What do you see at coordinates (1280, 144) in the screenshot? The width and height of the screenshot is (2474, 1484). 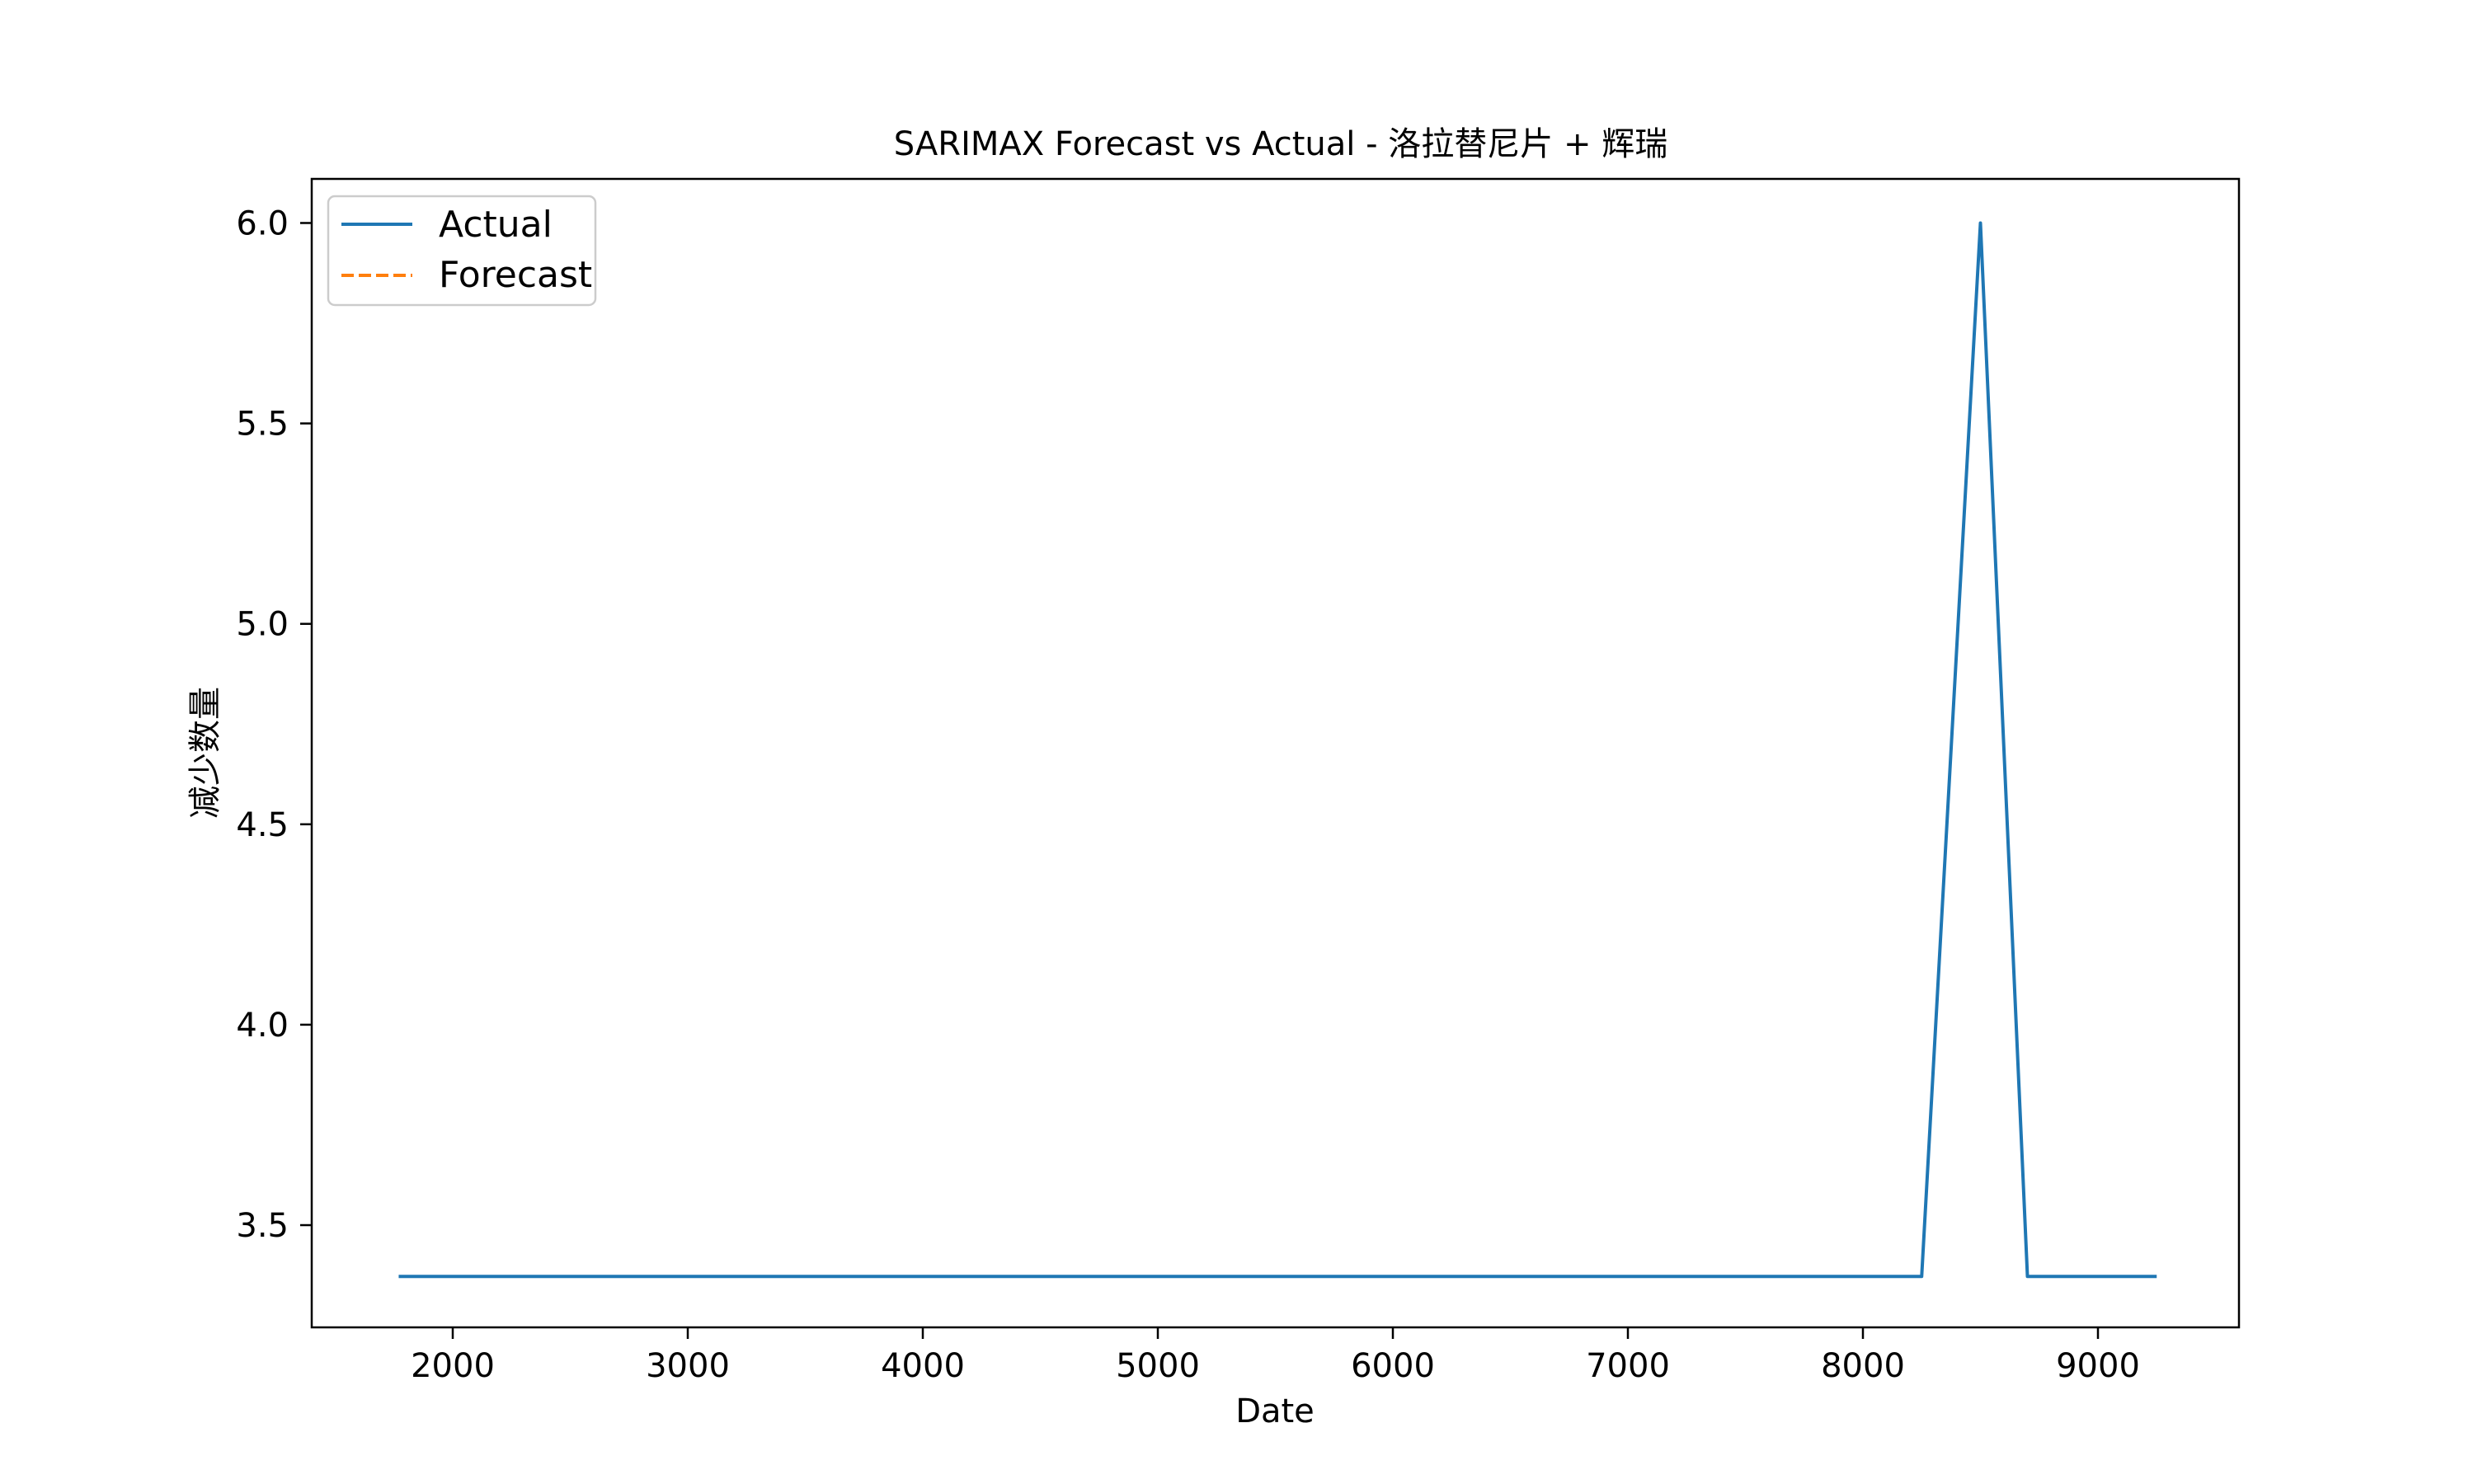 I see `chart-title: SARIMAX Forecast vs Actual - 洛拉替尼片 + 辉瑞` at bounding box center [1280, 144].